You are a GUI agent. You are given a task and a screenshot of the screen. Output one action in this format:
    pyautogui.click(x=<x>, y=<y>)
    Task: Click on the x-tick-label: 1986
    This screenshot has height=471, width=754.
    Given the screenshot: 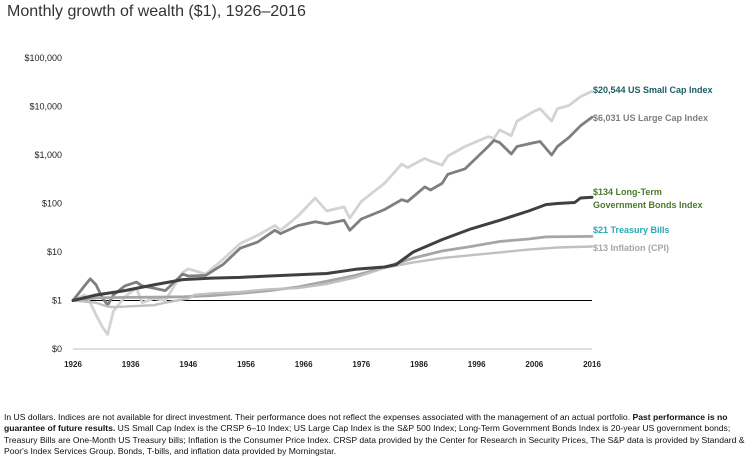 What is the action you would take?
    pyautogui.click(x=419, y=364)
    